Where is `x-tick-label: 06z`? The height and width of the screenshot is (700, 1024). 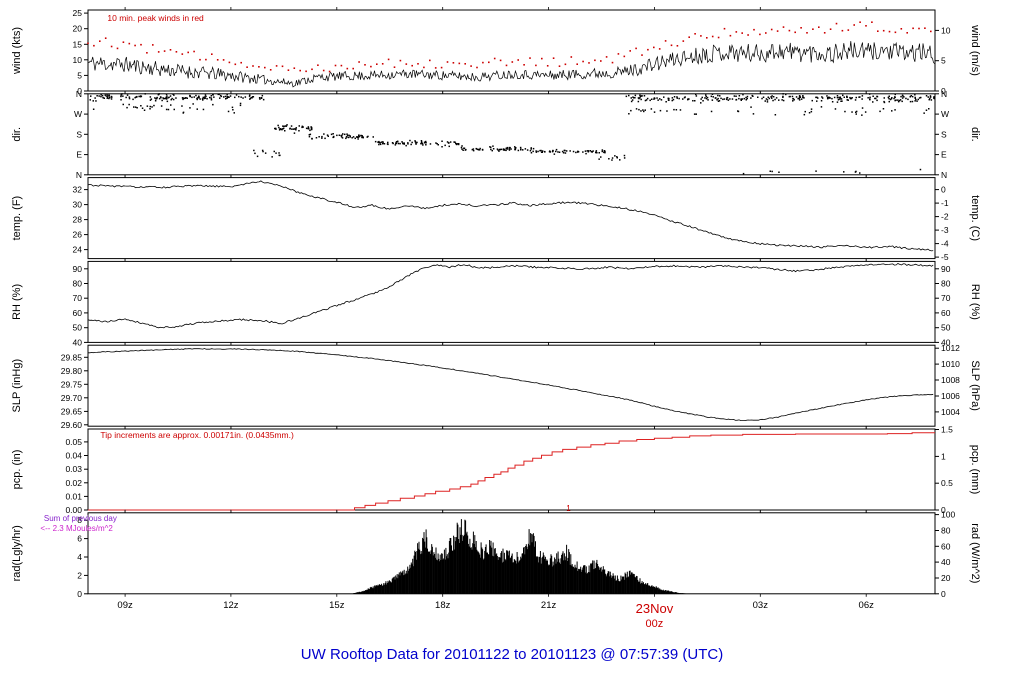 x-tick-label: 06z is located at coordinates (867, 605).